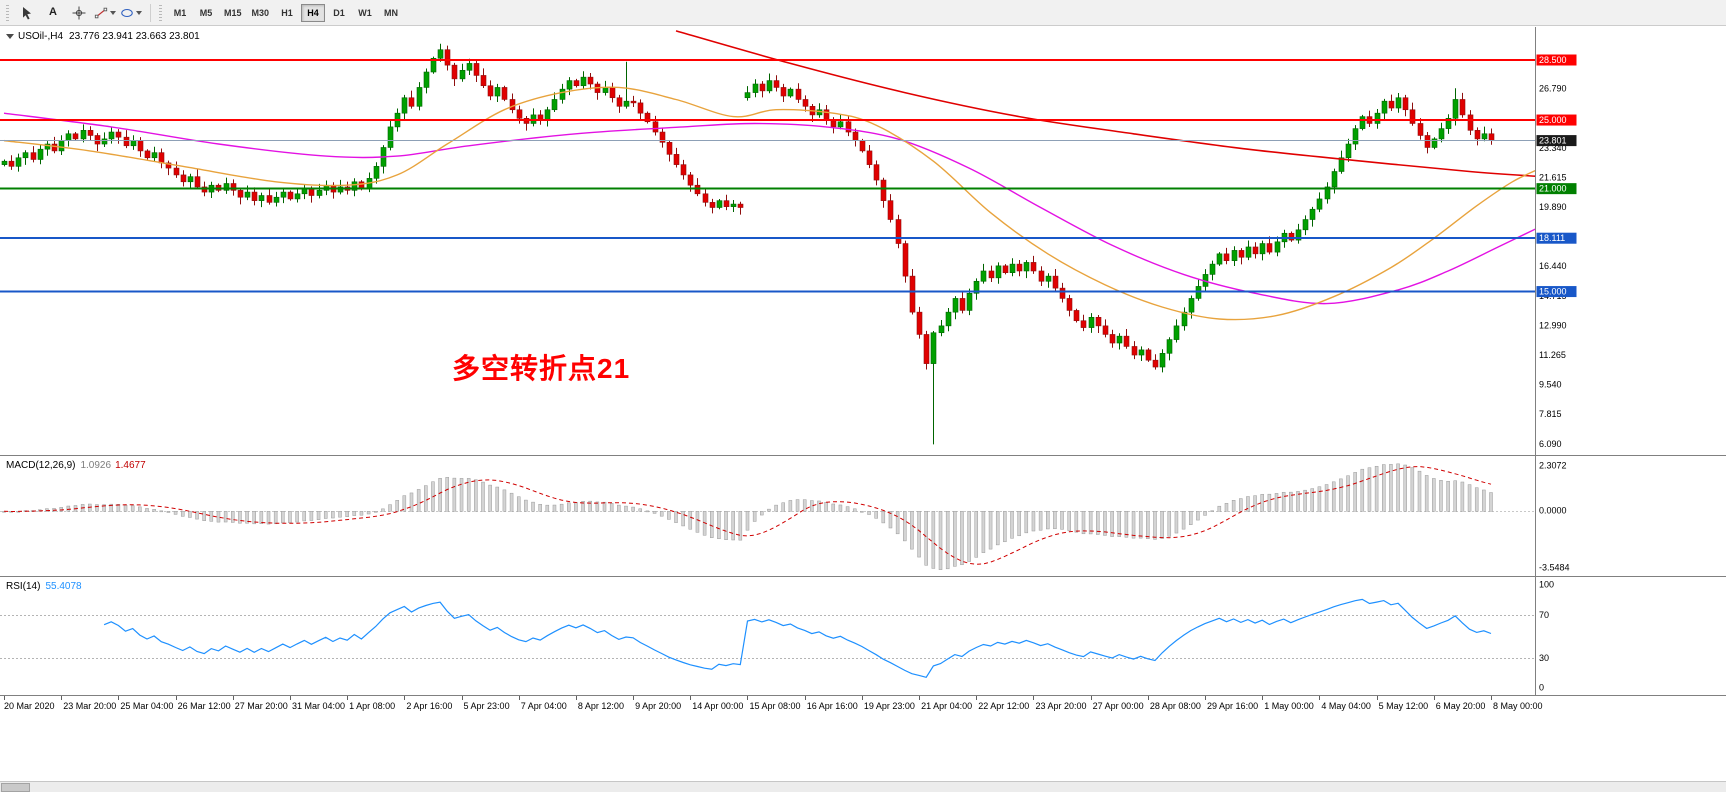 Image resolution: width=1726 pixels, height=792 pixels. What do you see at coordinates (139, 12) in the screenshot?
I see `chevron-down-icon` at bounding box center [139, 12].